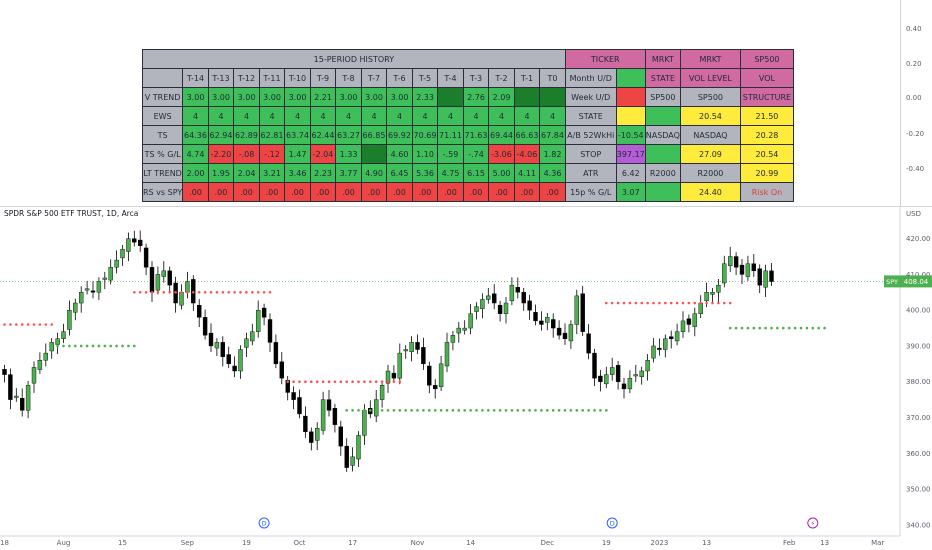 This screenshot has width=932, height=550. What do you see at coordinates (766, 192) in the screenshot?
I see `summary-cell: Risk On` at bounding box center [766, 192].